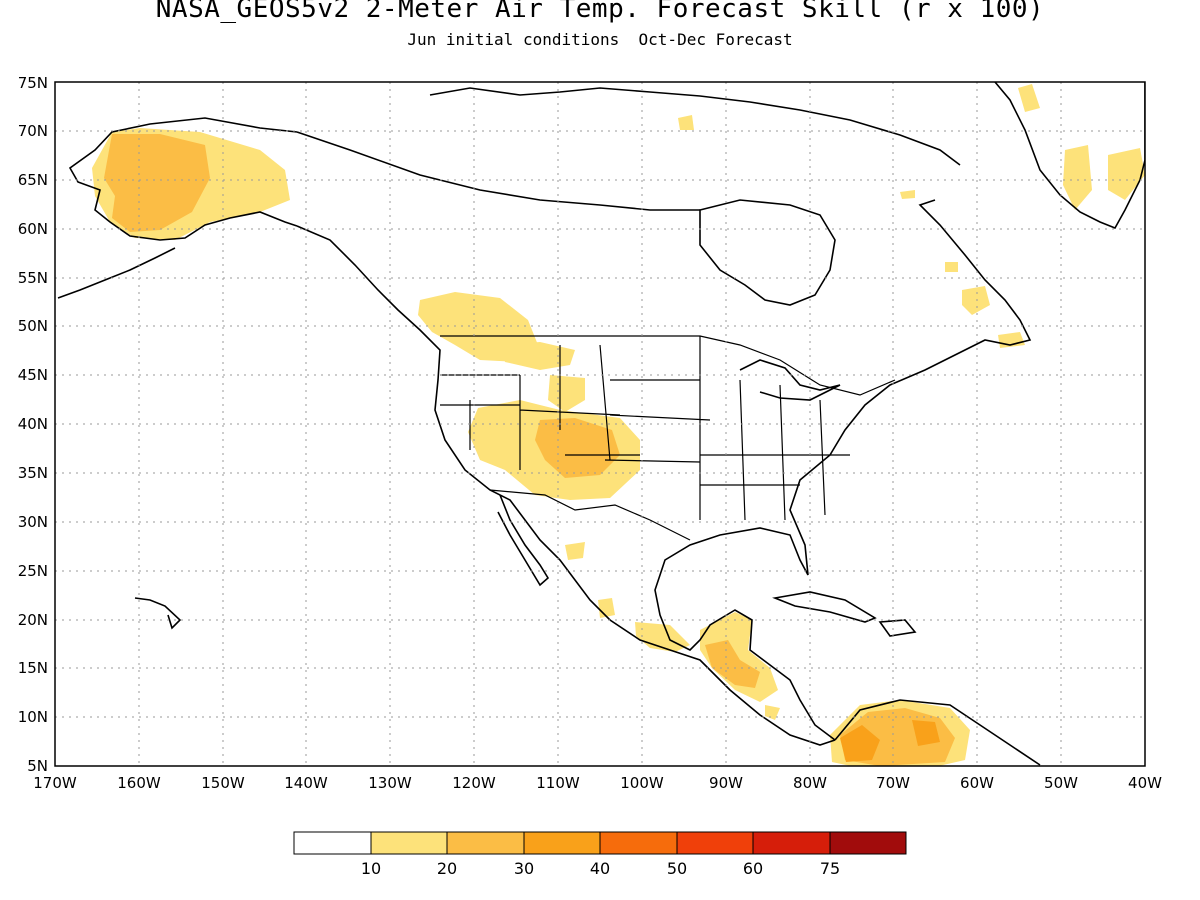 This screenshot has width=1200, height=900. I want to click on shade-southwest-med, so click(577, 448).